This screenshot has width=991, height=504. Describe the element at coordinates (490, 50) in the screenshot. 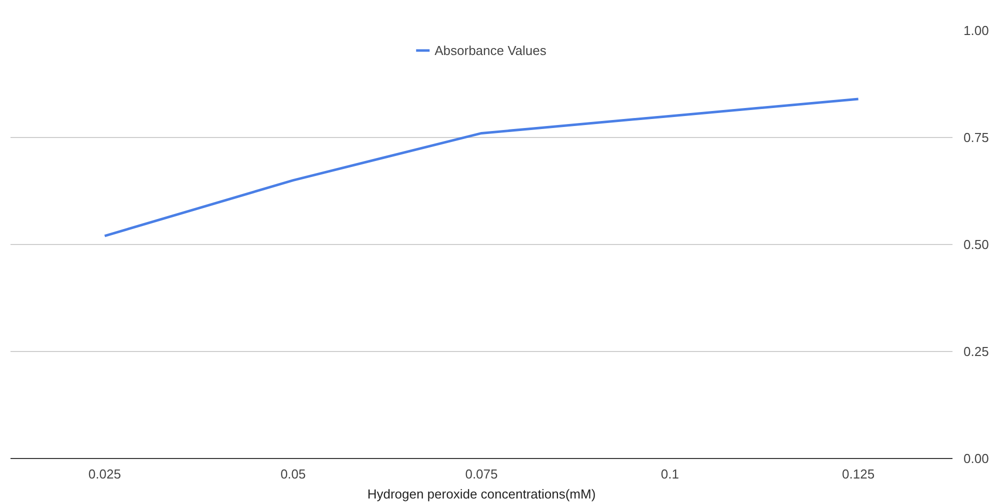

I see `legend-label: Absorbance Values` at that location.